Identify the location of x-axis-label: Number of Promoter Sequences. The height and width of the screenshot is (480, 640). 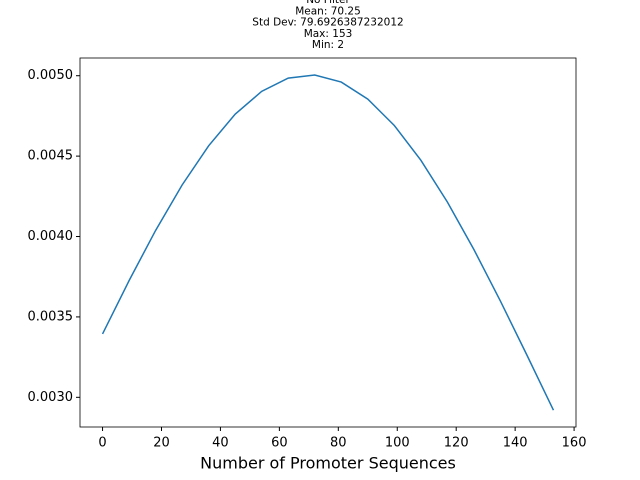
(328, 463).